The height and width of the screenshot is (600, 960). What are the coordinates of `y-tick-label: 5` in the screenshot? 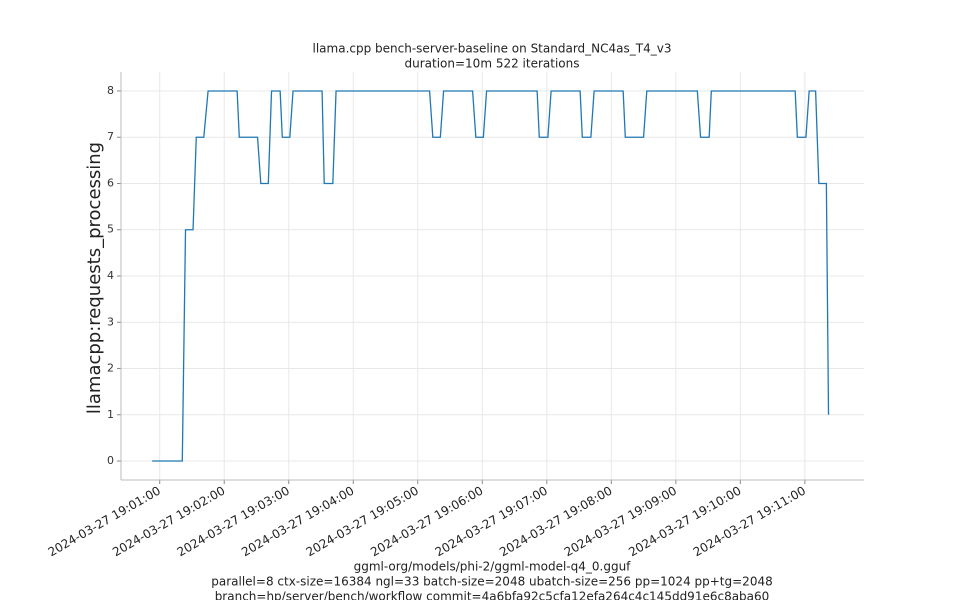 It's located at (110, 229).